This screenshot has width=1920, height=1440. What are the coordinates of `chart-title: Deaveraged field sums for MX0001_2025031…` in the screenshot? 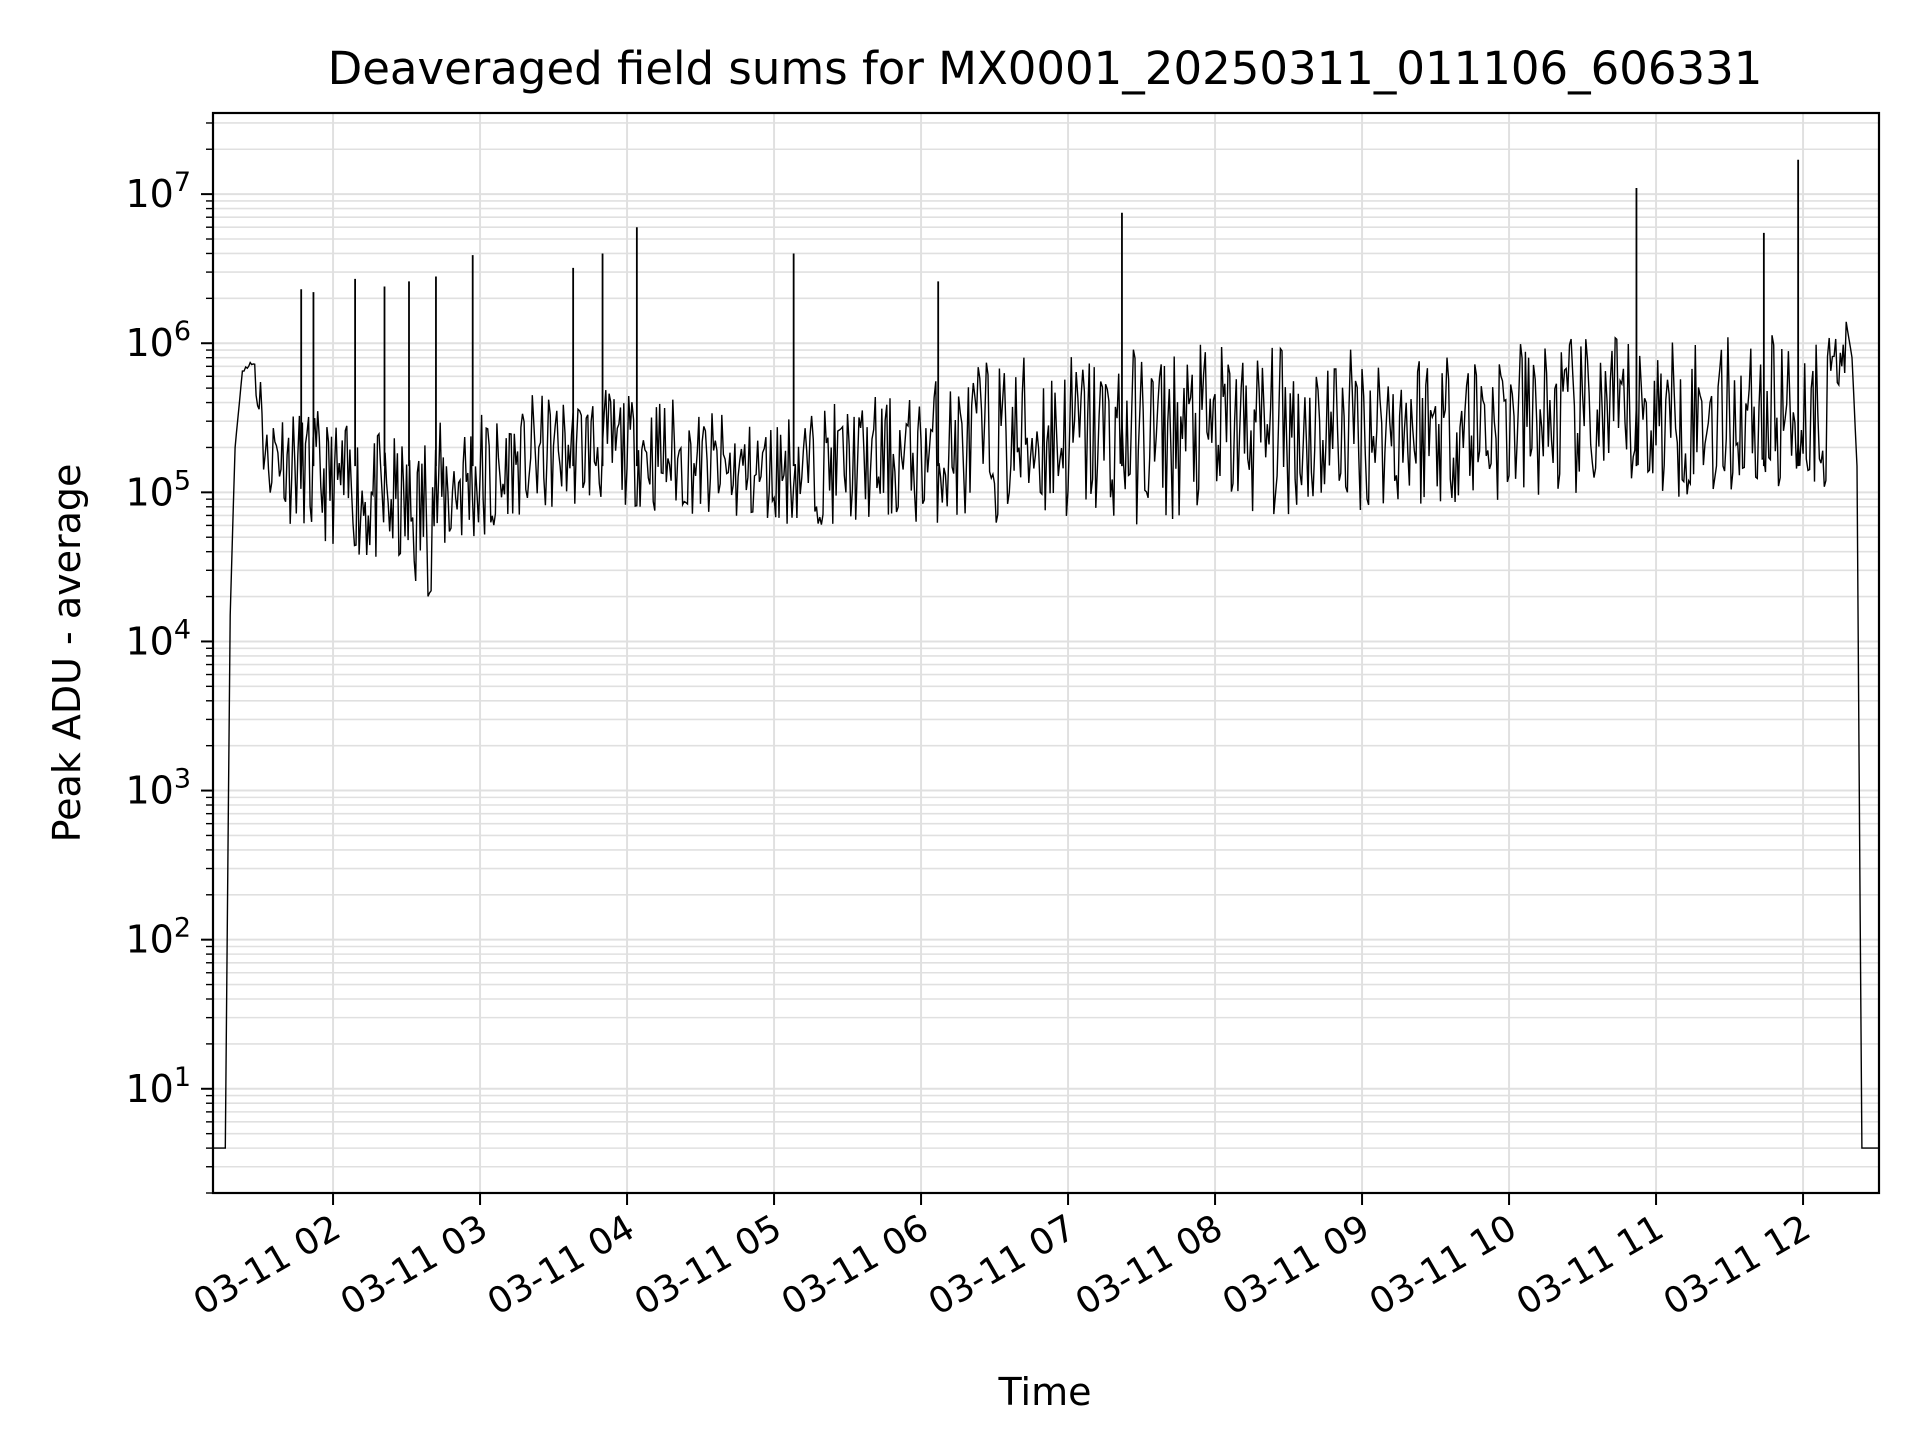 It's located at (1045, 68).